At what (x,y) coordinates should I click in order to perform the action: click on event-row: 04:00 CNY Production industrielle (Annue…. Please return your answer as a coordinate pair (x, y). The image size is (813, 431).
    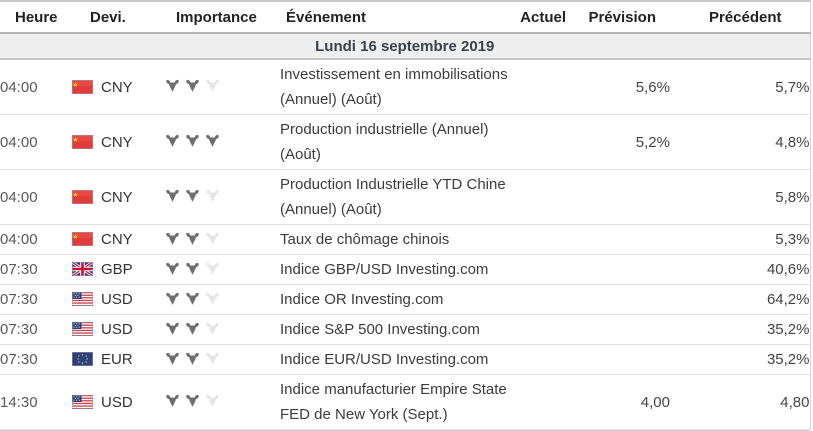
    Looking at the image, I should click on (405, 142).